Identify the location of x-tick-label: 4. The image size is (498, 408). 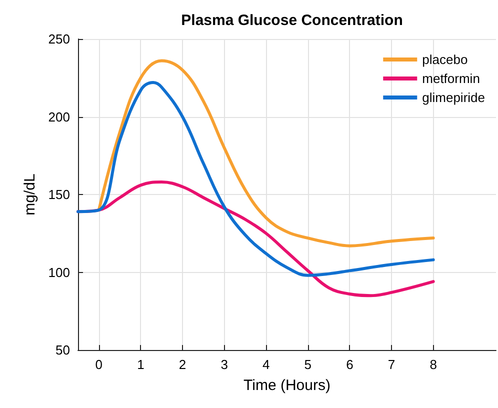
(266, 364).